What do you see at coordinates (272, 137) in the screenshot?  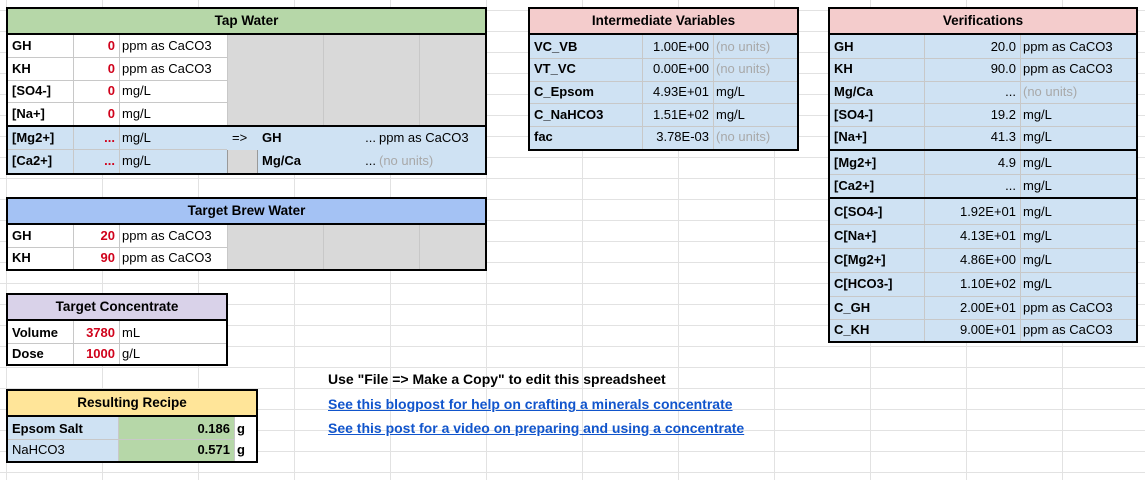 I see `derived-gh-label: GH` at bounding box center [272, 137].